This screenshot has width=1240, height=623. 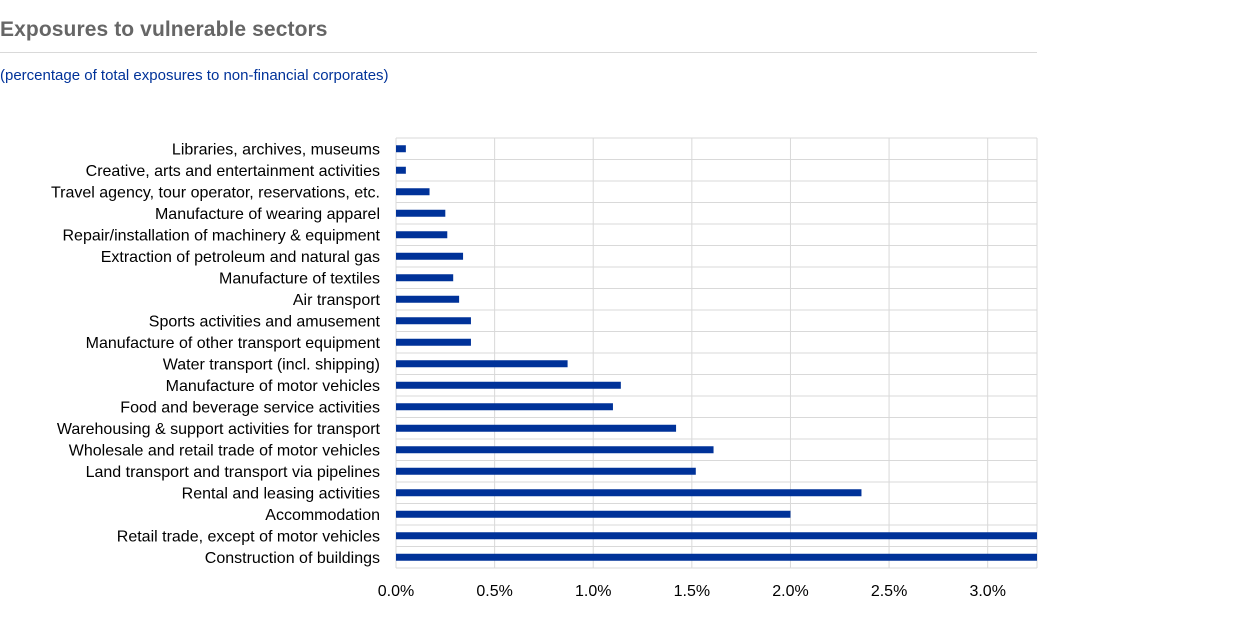 What do you see at coordinates (518, 52) in the screenshot?
I see `title-divider` at bounding box center [518, 52].